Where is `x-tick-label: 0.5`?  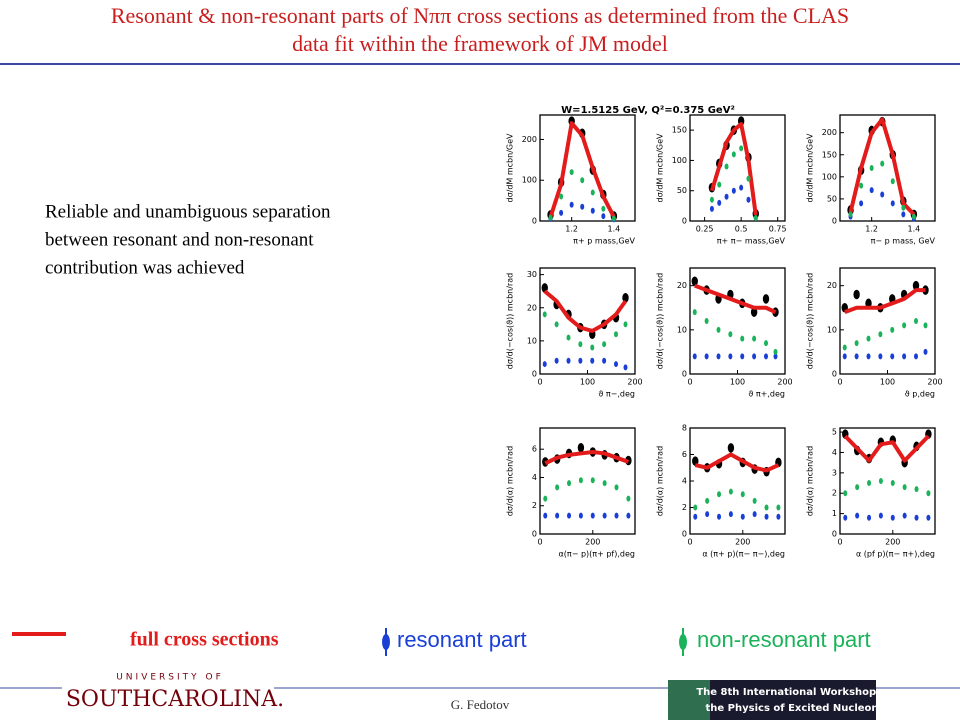
x-tick-label: 0.5 is located at coordinates (741, 229).